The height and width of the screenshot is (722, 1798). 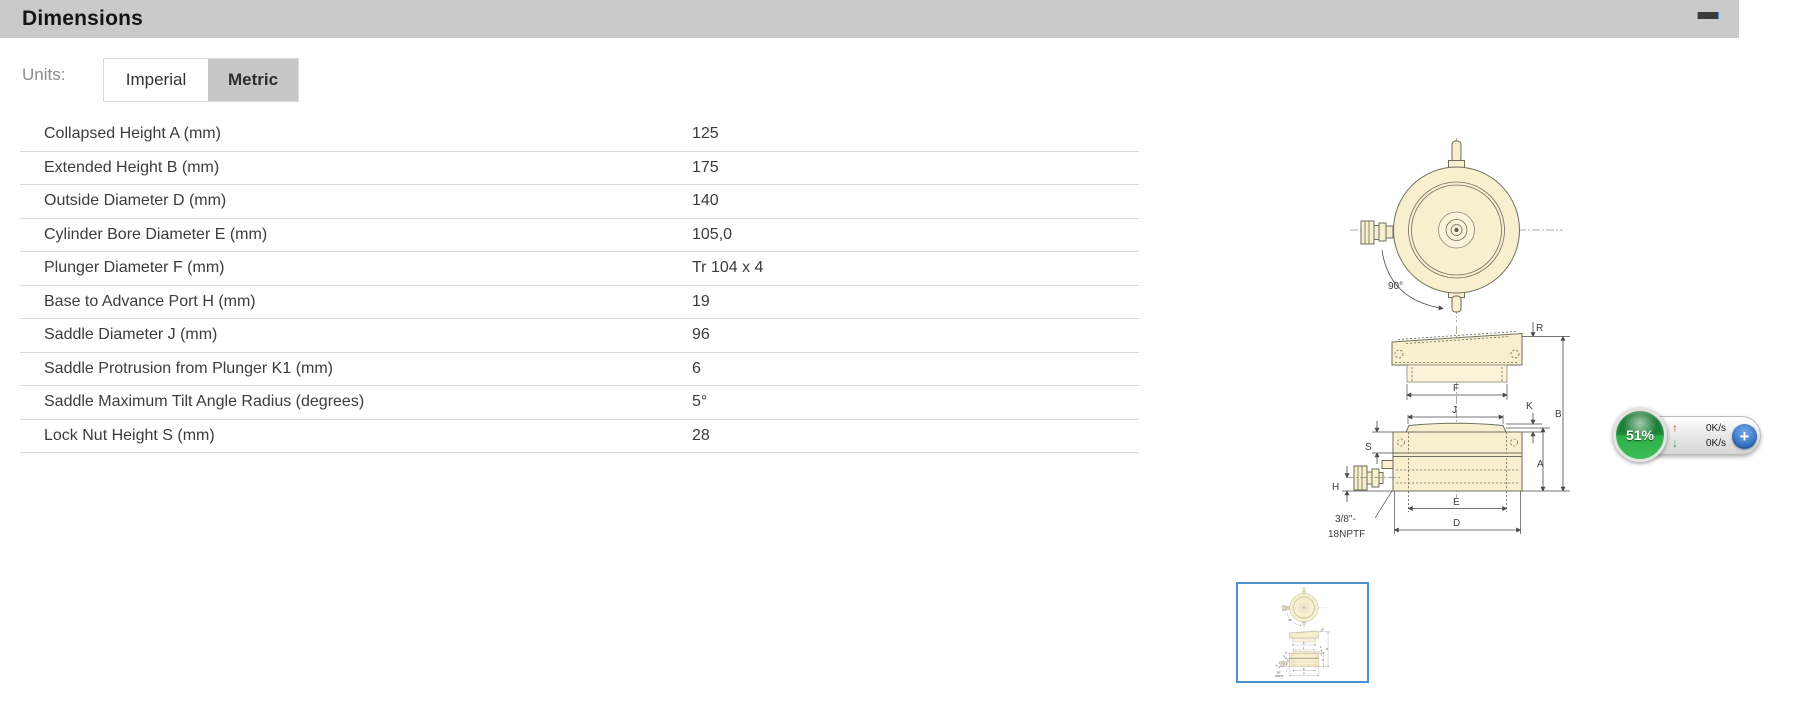 I want to click on speed-rows: ↑ 0K/s ↓ 0K/s, so click(x=1699, y=435).